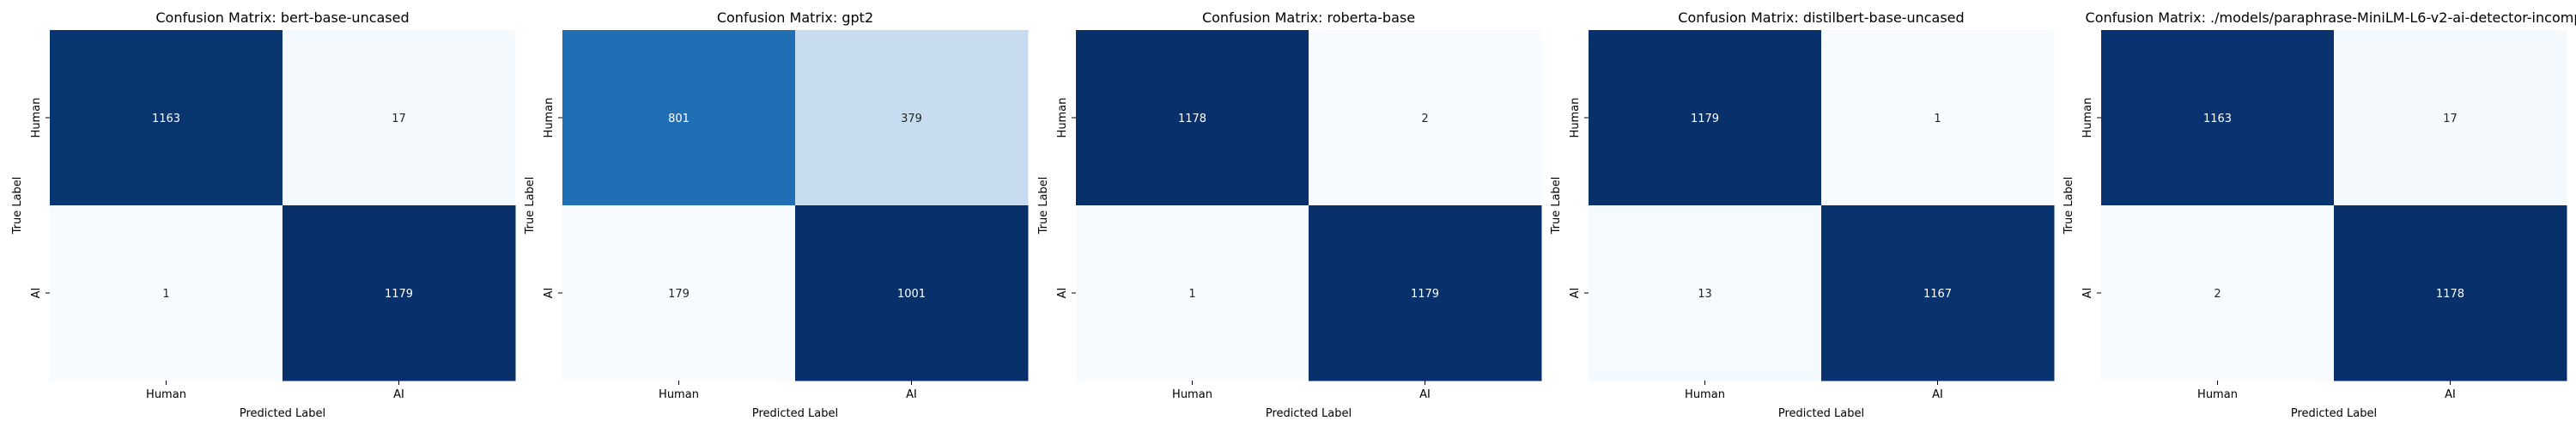  I want to click on panel-3-xlabel: Predicted Label, so click(1309, 413).